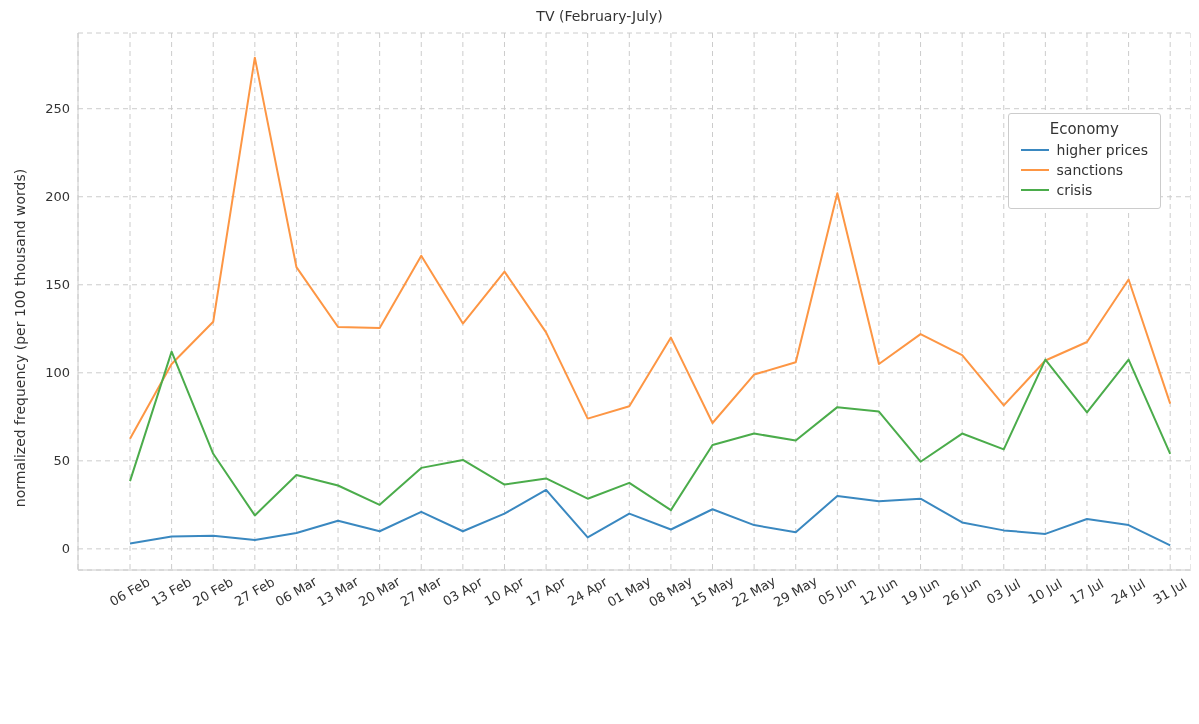 The width and height of the screenshot is (1199, 724). I want to click on y-tick-label: 50, so click(61, 461).